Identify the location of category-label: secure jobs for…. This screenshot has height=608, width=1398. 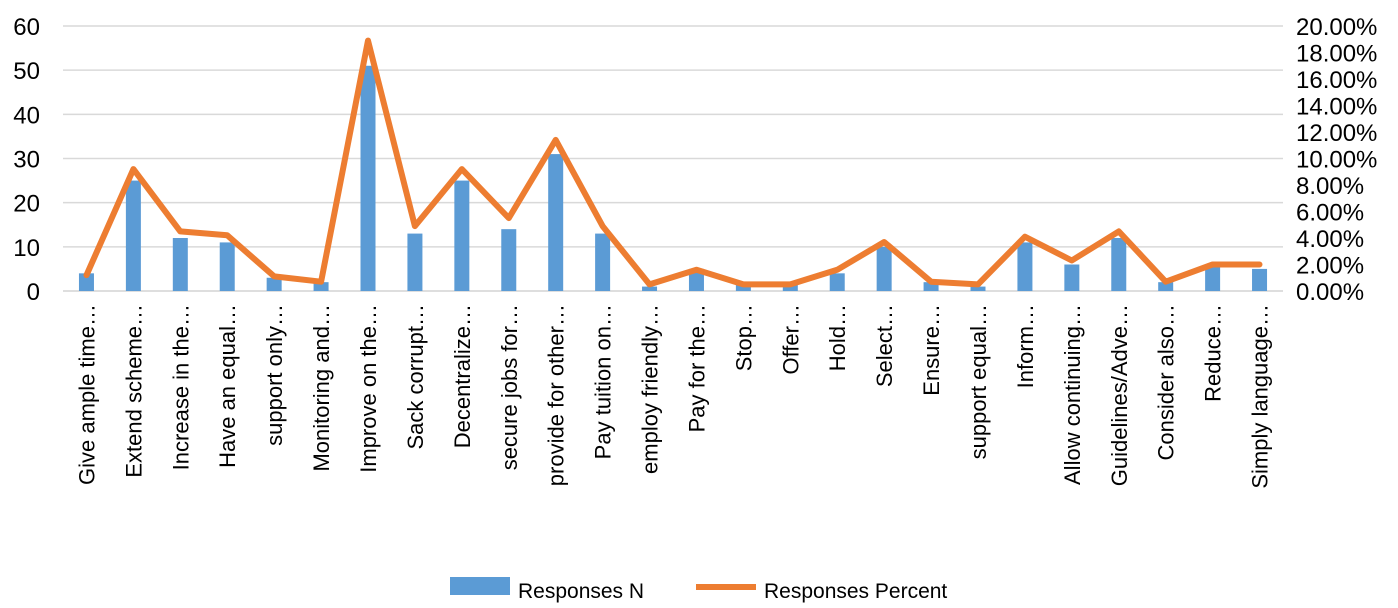
(509, 387).